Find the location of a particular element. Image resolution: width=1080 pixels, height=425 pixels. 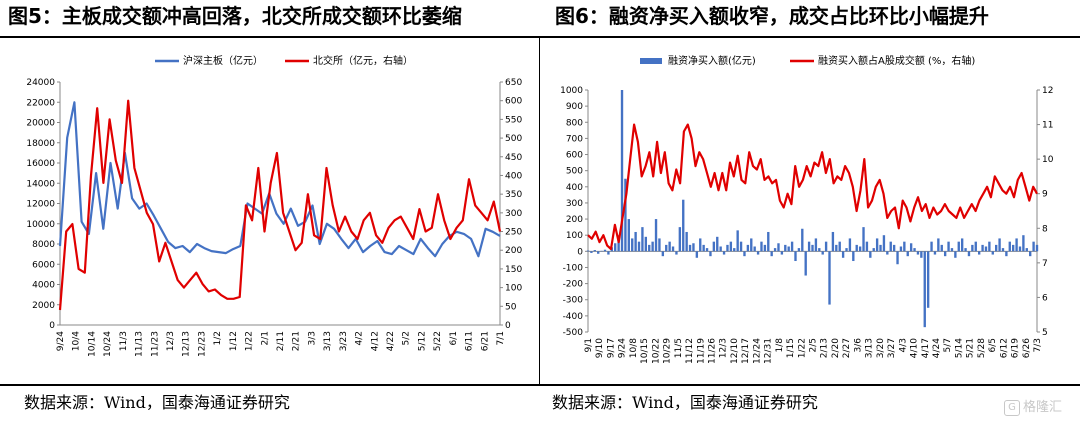

fig6-right-tick-label: 12 is located at coordinates (1047, 91).